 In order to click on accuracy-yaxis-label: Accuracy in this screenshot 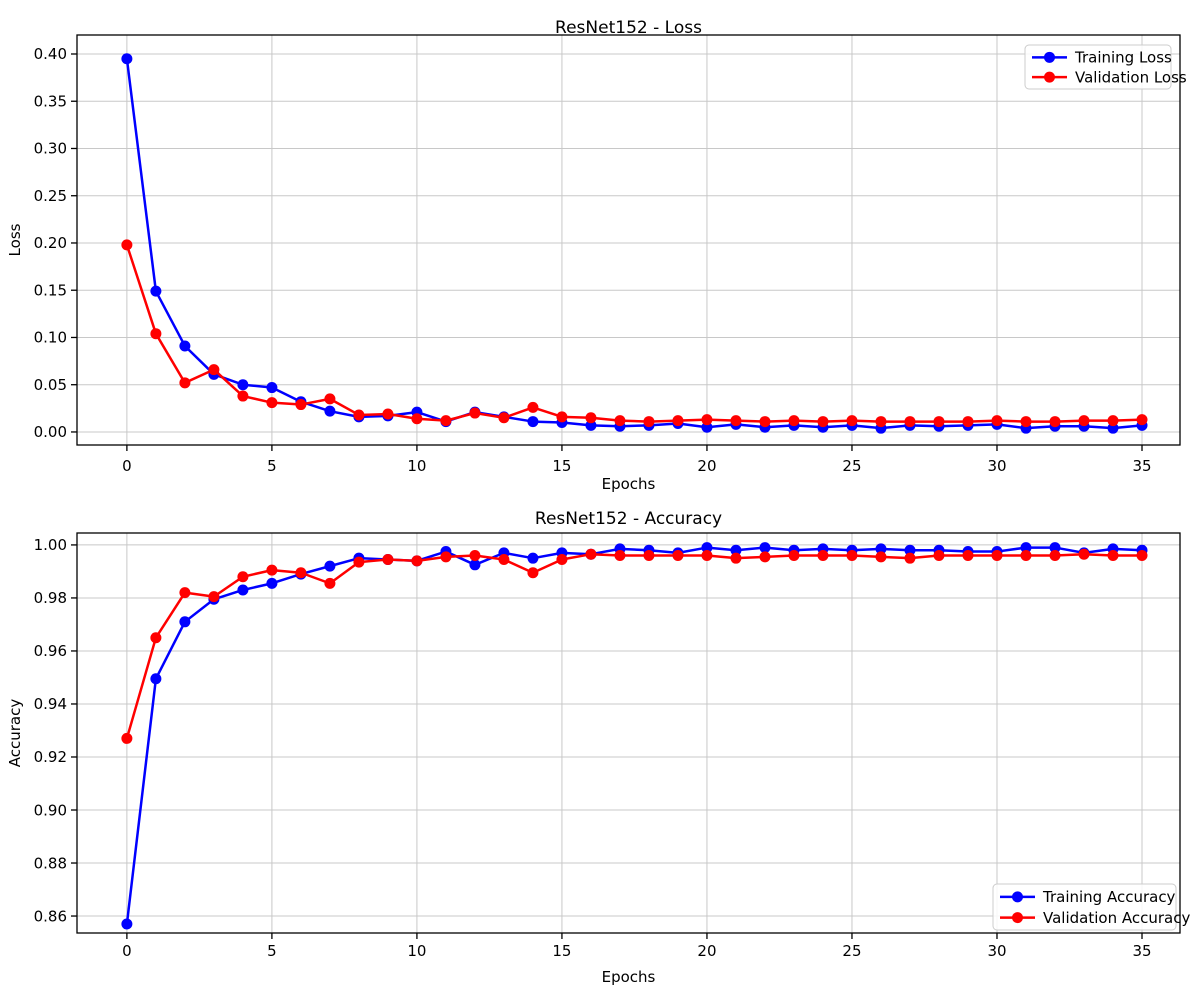, I will do `click(15, 733)`.